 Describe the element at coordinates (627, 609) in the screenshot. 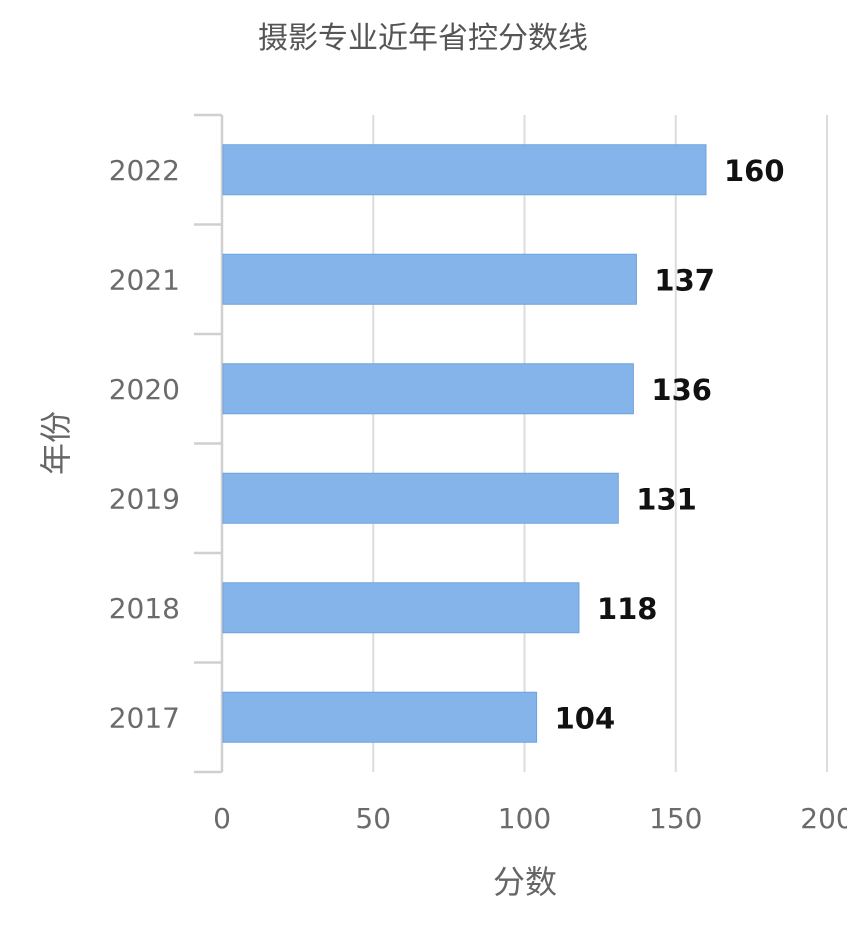

I see `data-label-2018: 118` at that location.